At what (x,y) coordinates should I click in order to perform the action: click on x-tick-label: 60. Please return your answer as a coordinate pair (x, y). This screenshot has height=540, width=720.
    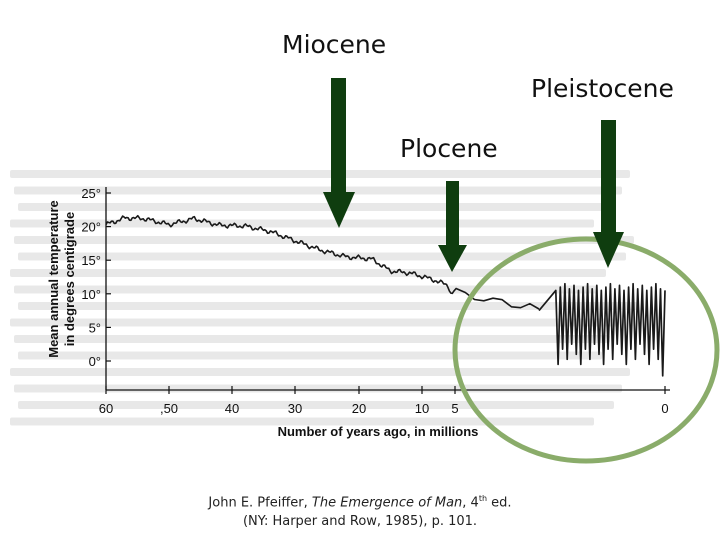
    Looking at the image, I should click on (106, 408).